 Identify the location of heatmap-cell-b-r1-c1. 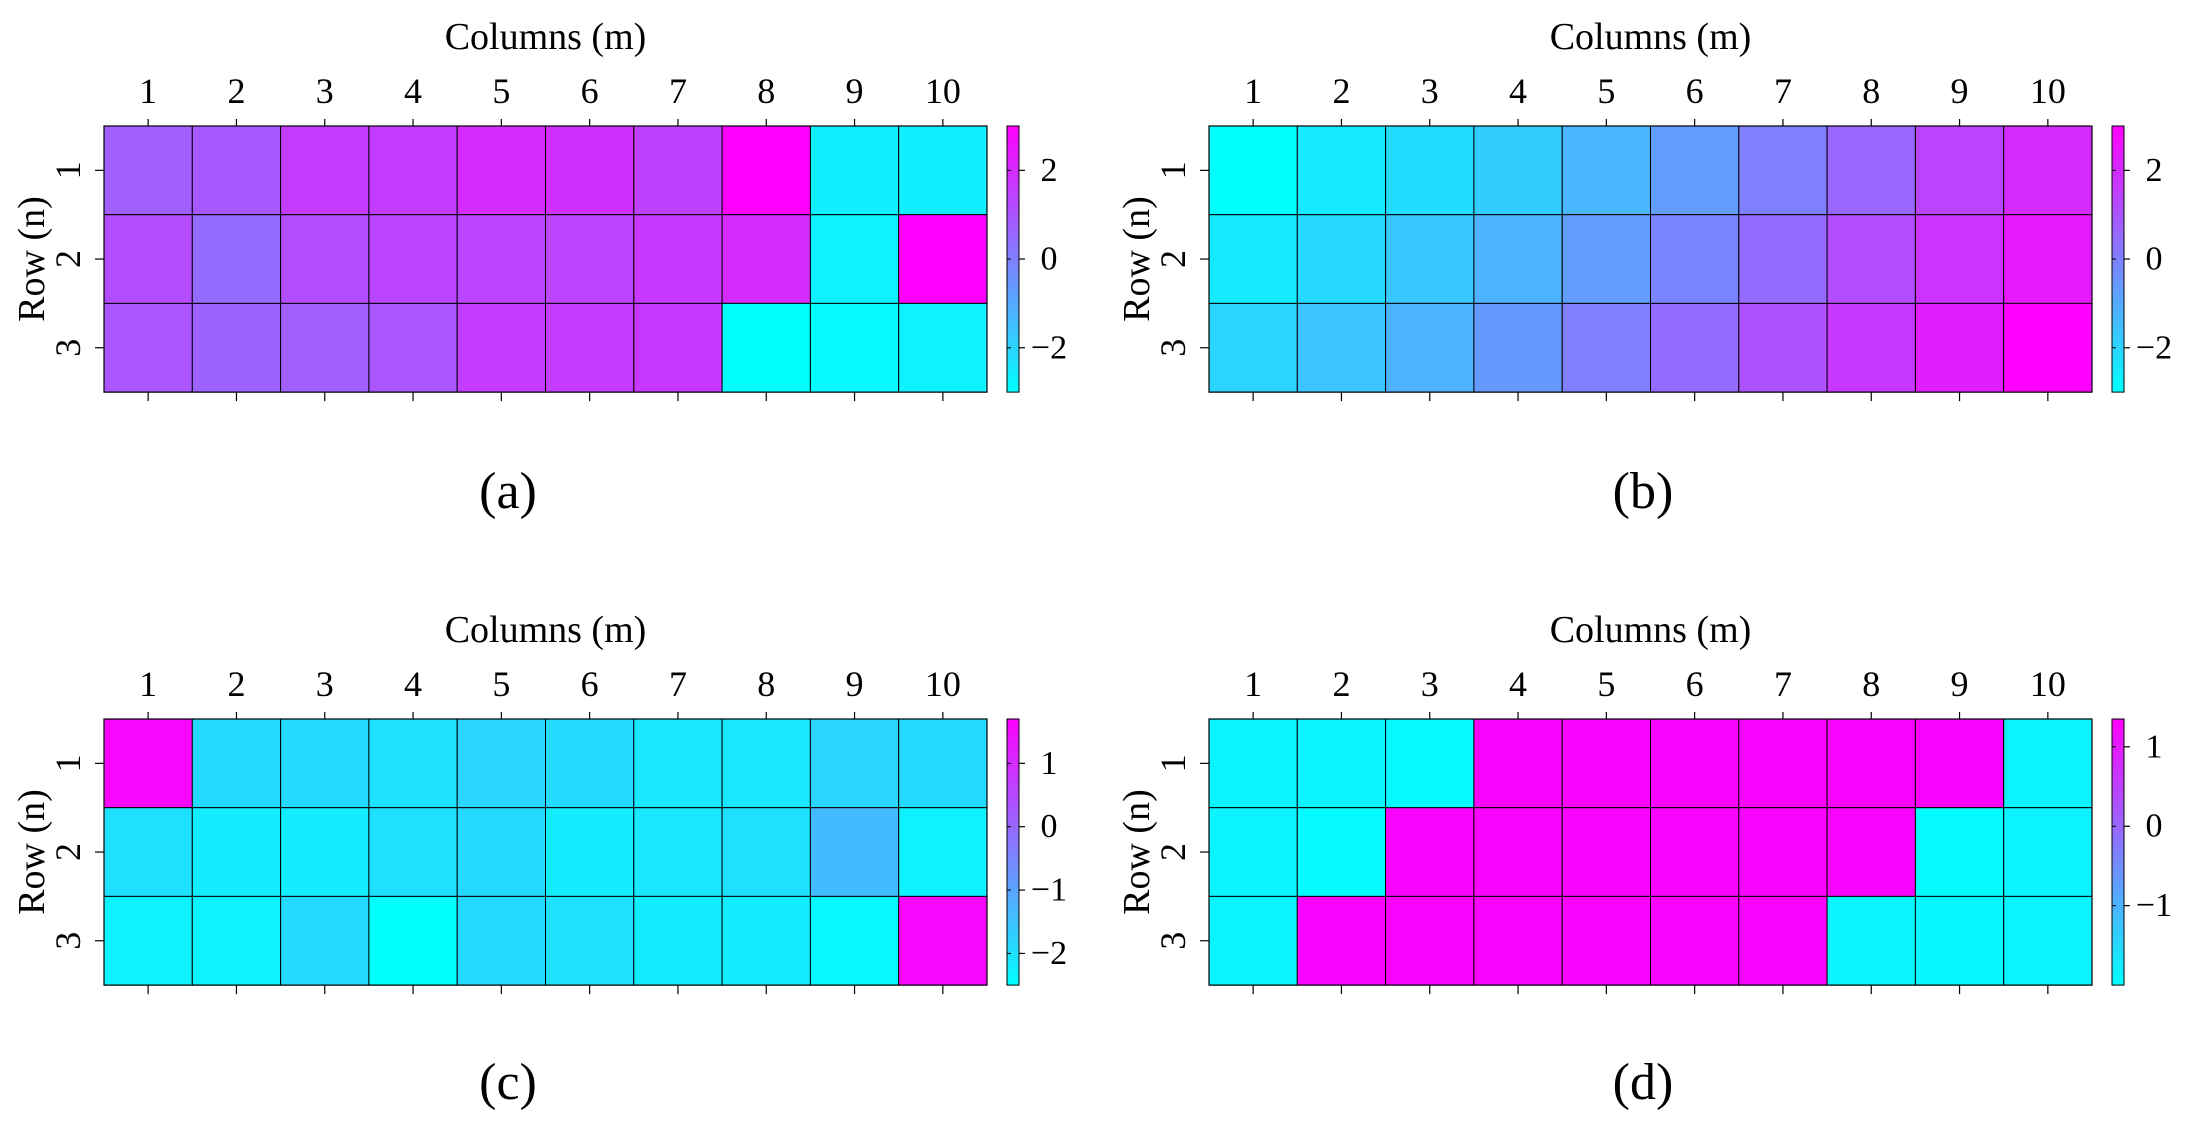
(1253, 170).